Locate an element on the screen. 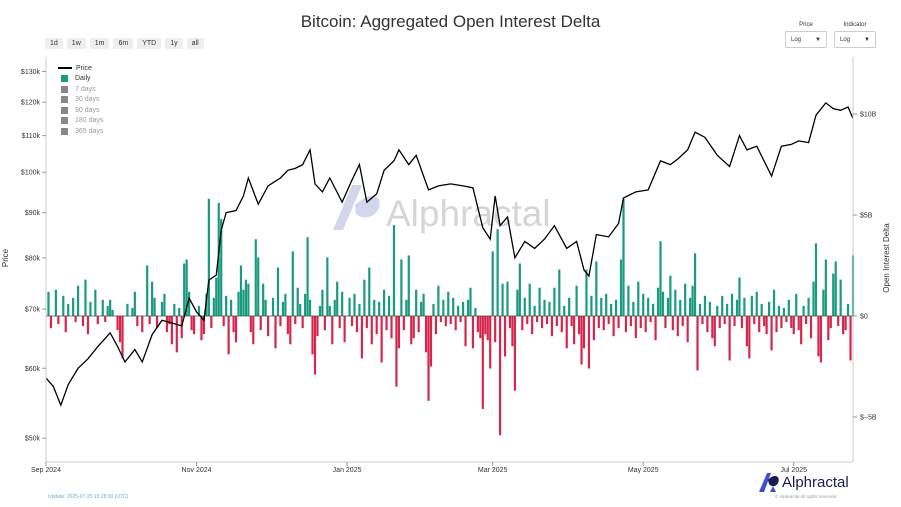 This screenshot has width=901, height=507. range-selector: 1d 1w 1m 6m YTD 1y all is located at coordinates (124, 43).